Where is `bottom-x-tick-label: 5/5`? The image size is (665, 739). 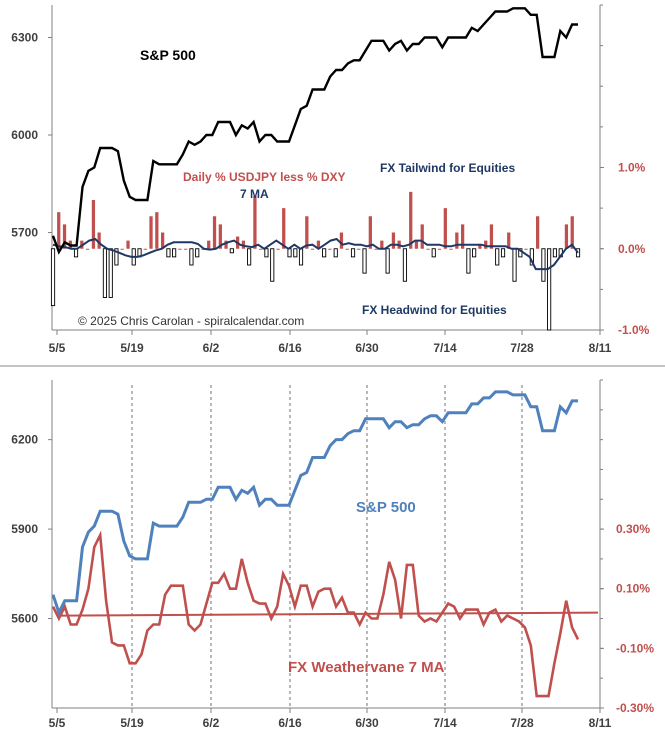 bottom-x-tick-label: 5/5 is located at coordinates (57, 723).